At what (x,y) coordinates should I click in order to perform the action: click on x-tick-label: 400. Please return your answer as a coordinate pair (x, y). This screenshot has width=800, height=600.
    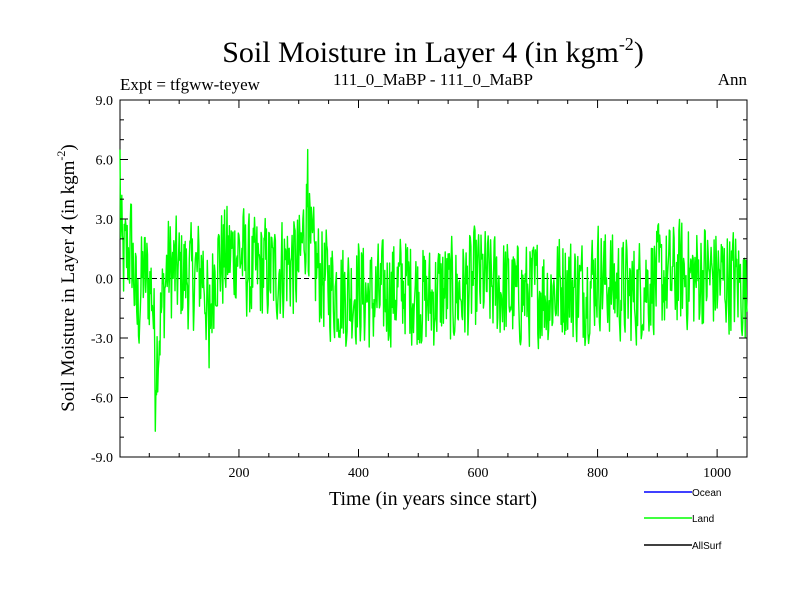
    Looking at the image, I should click on (358, 473).